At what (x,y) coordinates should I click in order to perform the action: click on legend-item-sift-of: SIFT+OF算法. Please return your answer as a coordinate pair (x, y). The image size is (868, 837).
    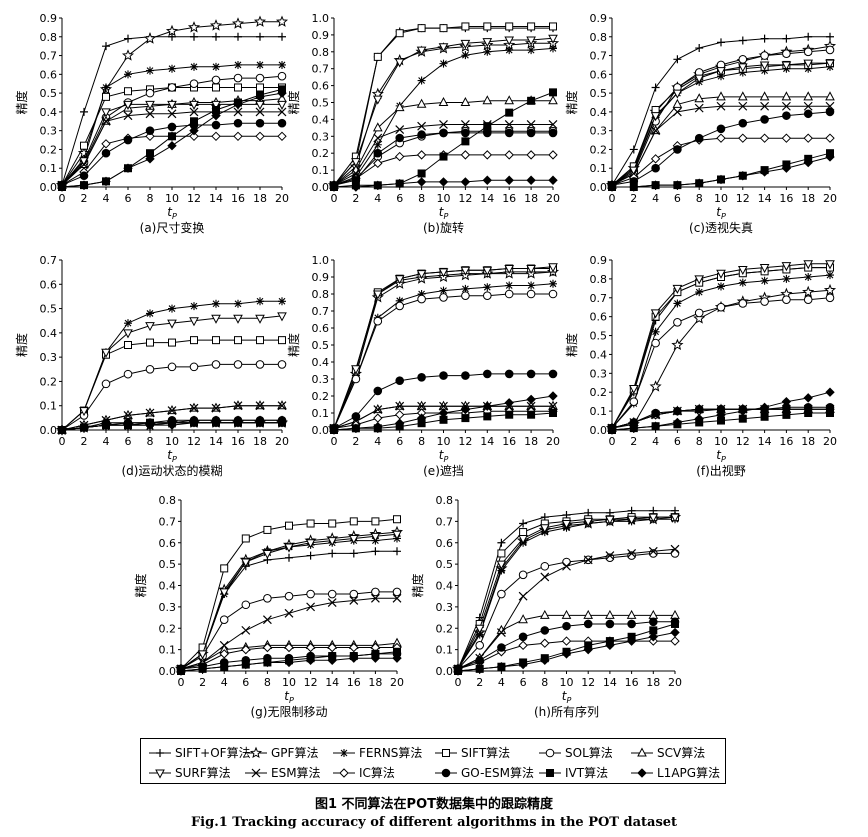
    Looking at the image, I should click on (200, 752).